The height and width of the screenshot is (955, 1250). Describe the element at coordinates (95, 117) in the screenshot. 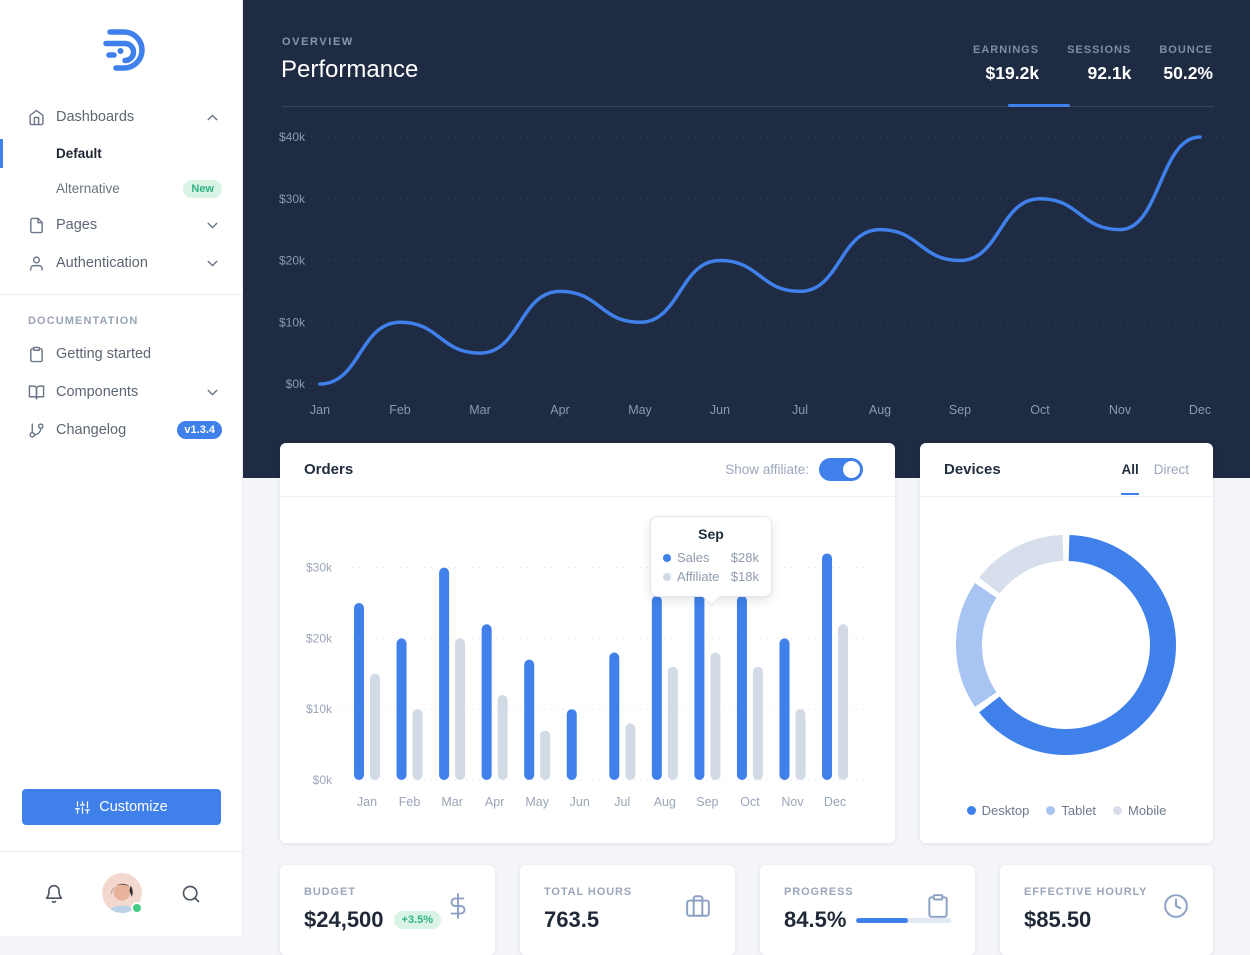

I see `nav-label: Dashboards` at that location.